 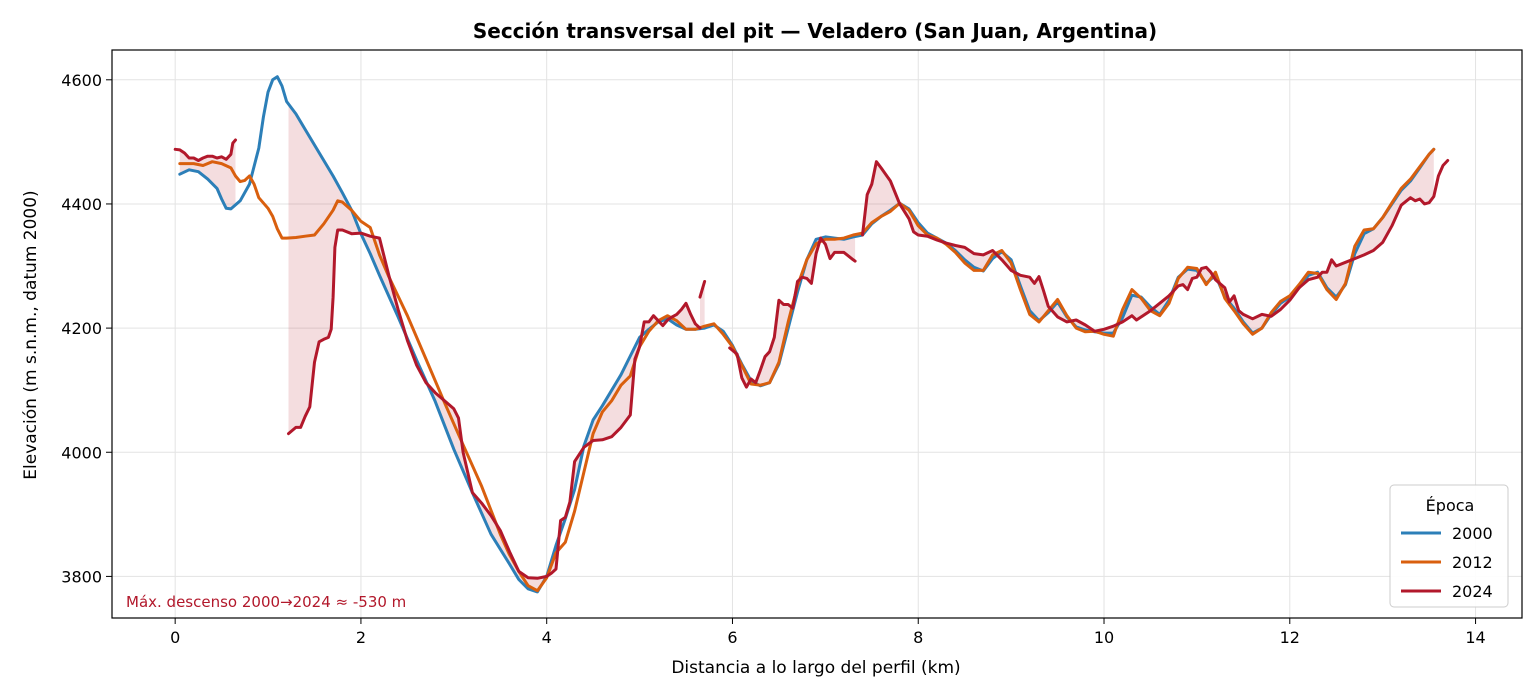 What do you see at coordinates (1447, 562) in the screenshot?
I see `legend-entries: 2000 2012 2024` at bounding box center [1447, 562].